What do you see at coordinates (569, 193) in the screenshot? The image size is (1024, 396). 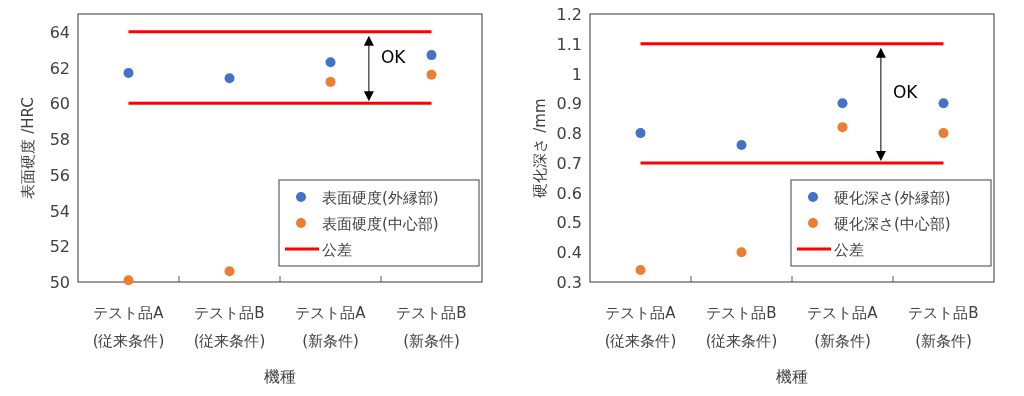 I see `y-tick-label: 0.6` at bounding box center [569, 193].